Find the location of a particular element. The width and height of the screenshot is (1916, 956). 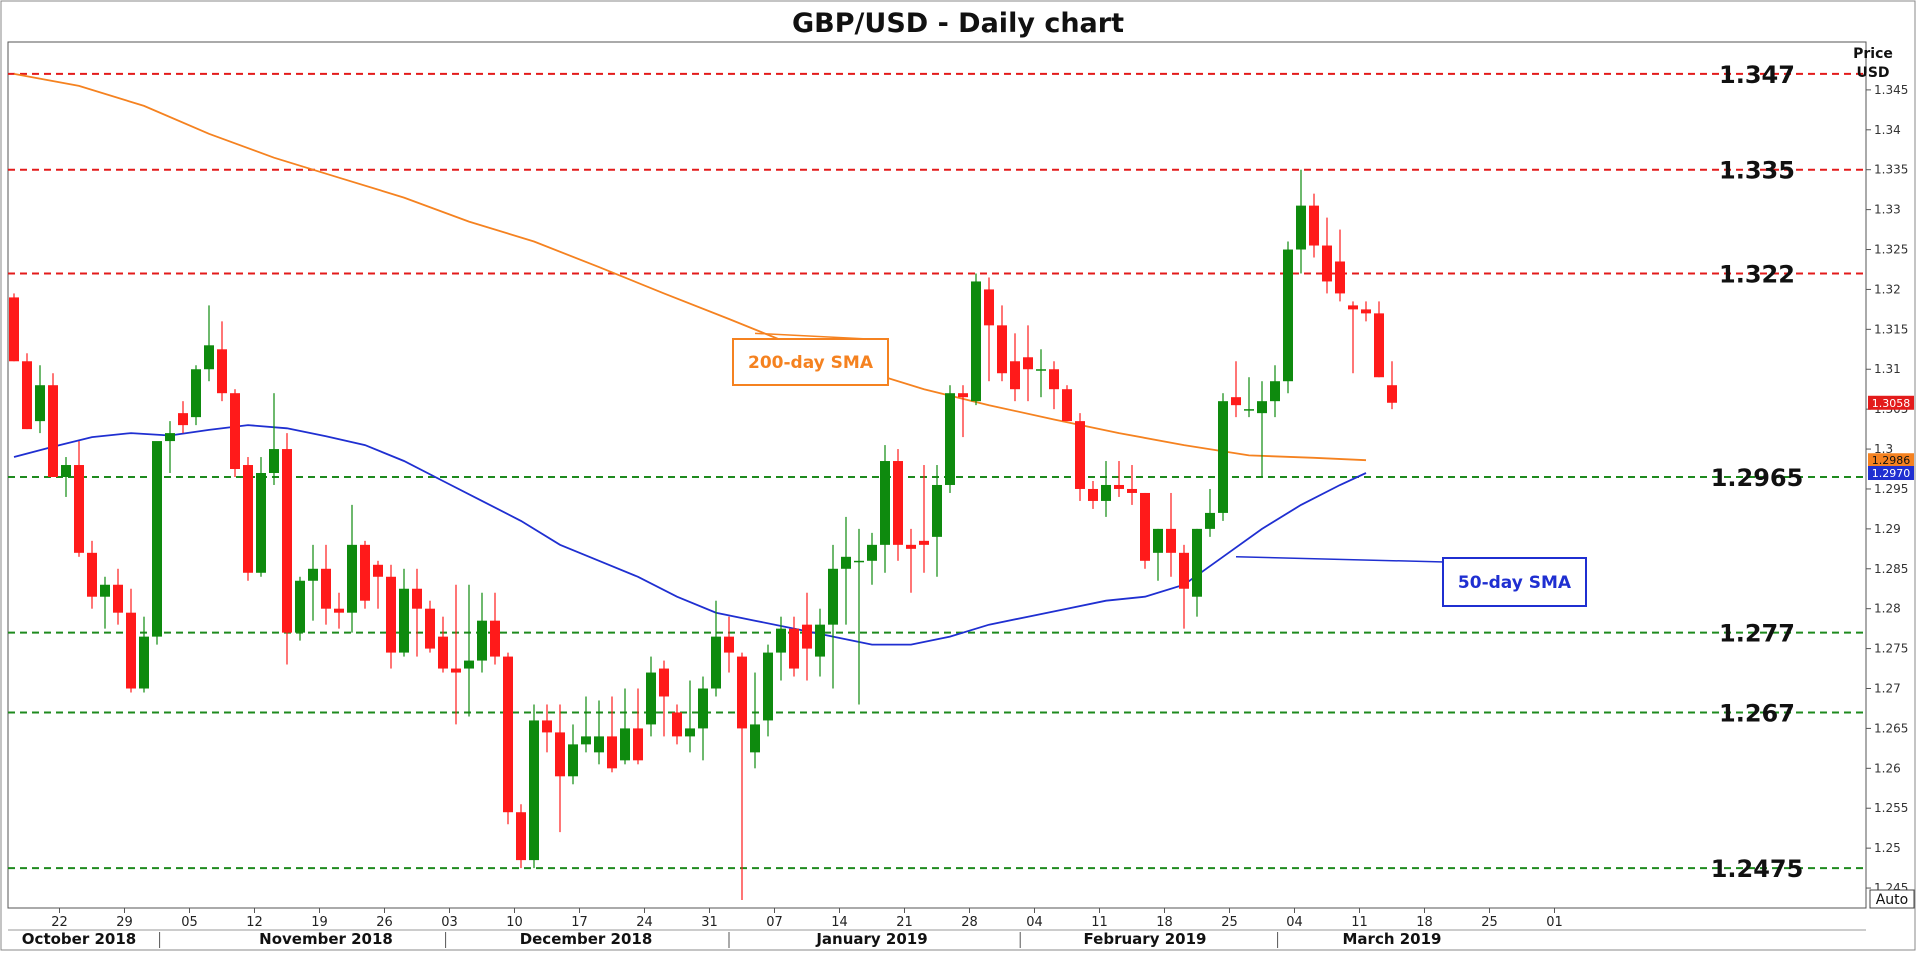

month-label: January 2019 is located at coordinates (871, 939).